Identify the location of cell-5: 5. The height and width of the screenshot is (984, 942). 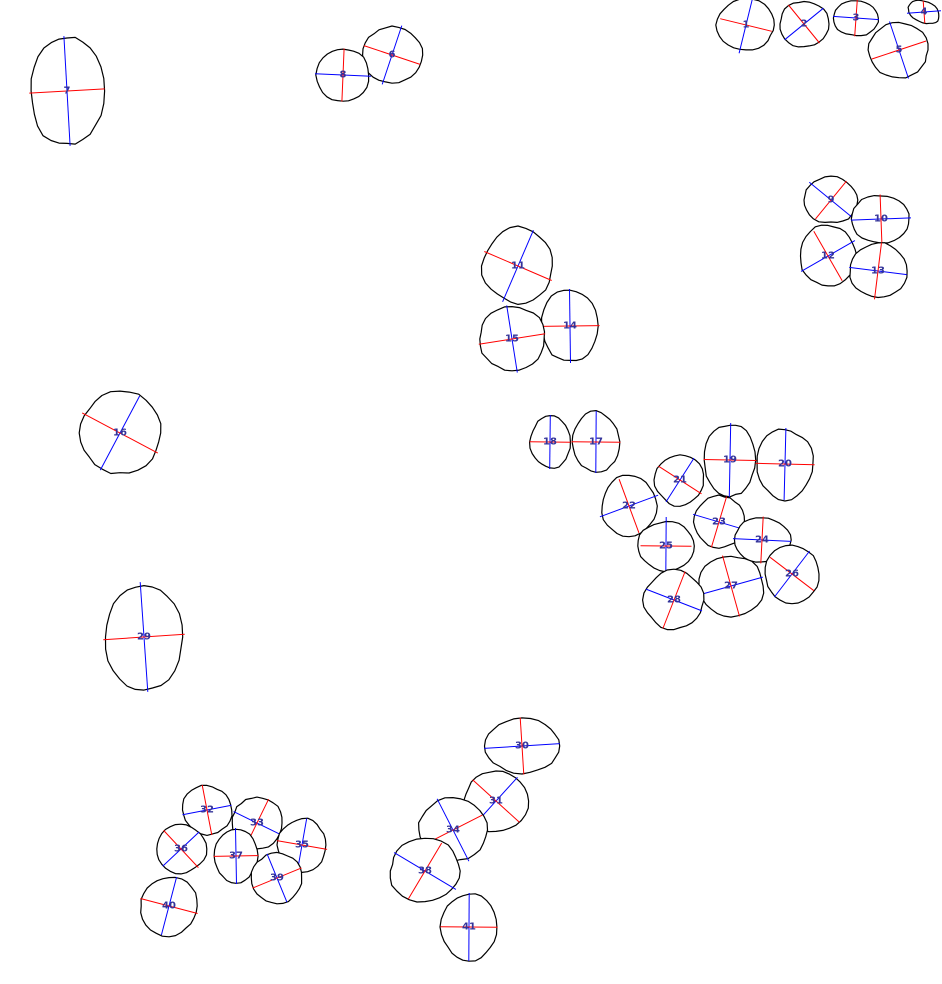
(898, 50).